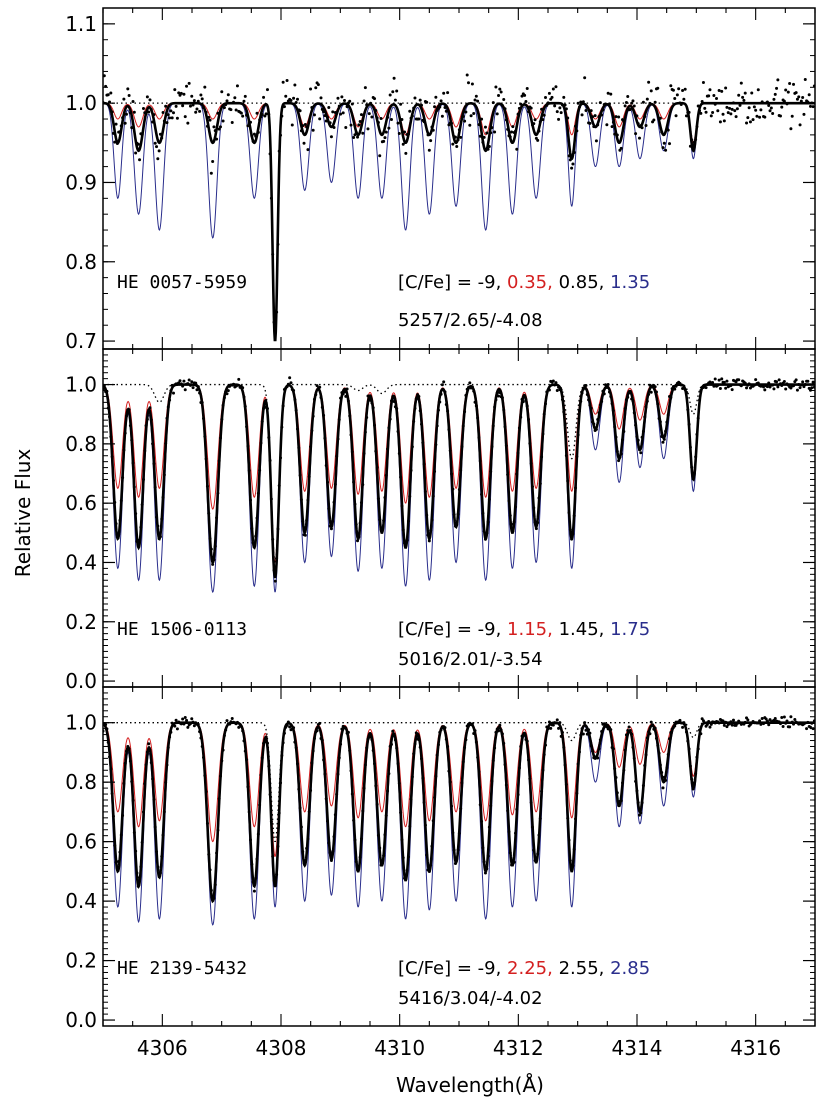  Describe the element at coordinates (470, 1085) in the screenshot. I see `x-axis-label: Wavelength(Å)` at that location.